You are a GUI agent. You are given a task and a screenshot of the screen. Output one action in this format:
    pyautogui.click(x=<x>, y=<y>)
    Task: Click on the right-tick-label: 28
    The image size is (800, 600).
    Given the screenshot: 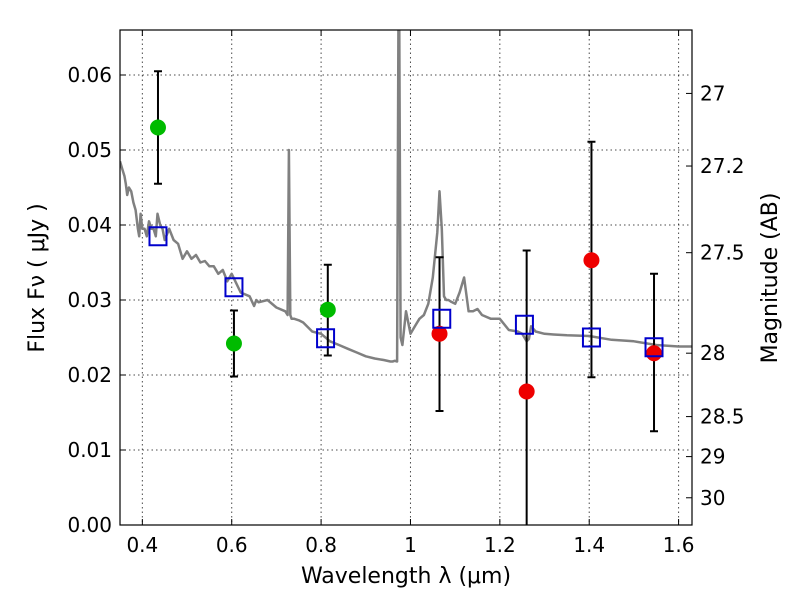 What is the action you would take?
    pyautogui.click(x=712, y=353)
    